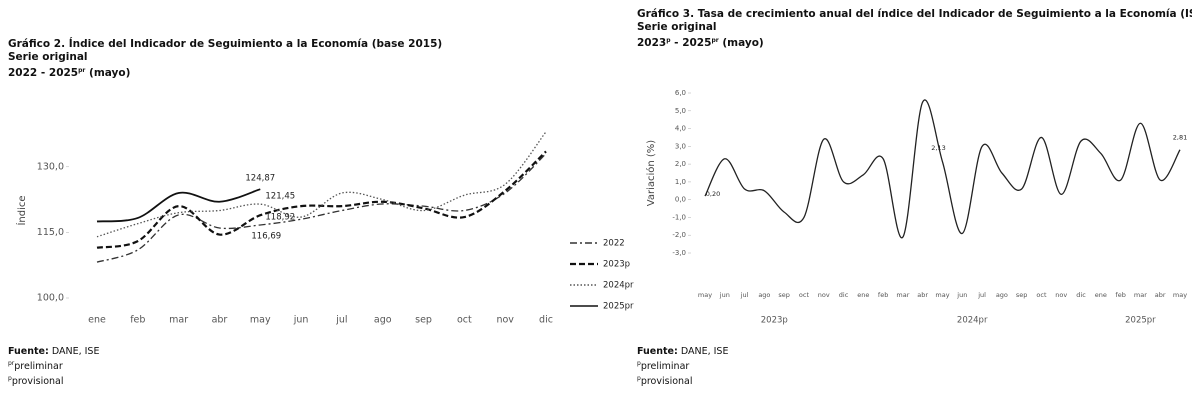 Image resolution: width=1192 pixels, height=398 pixels. I want to click on data-label: 118,92, so click(280, 218).